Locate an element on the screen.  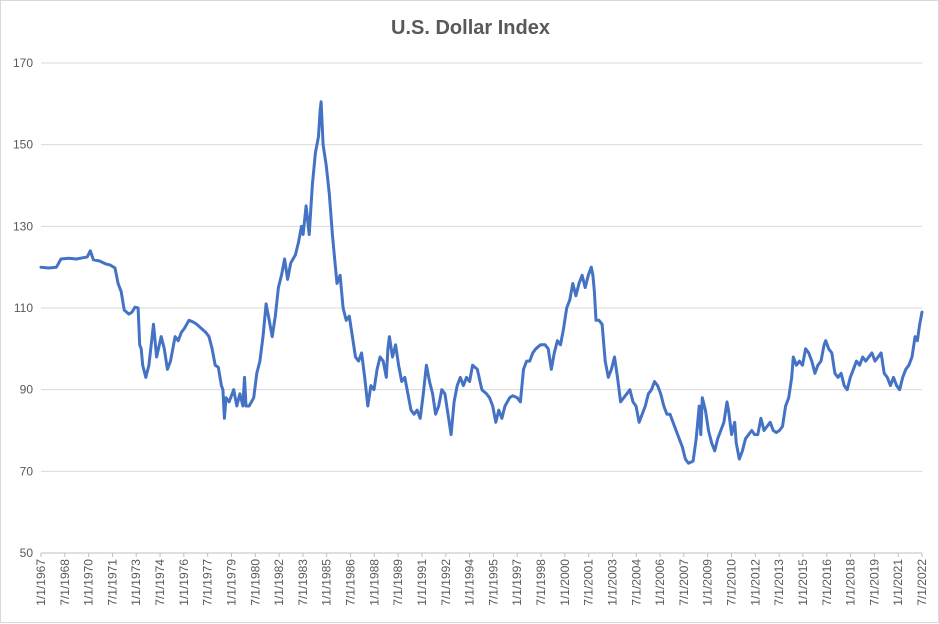
x-tick-label: 7/1/2010 is located at coordinates (732, 582).